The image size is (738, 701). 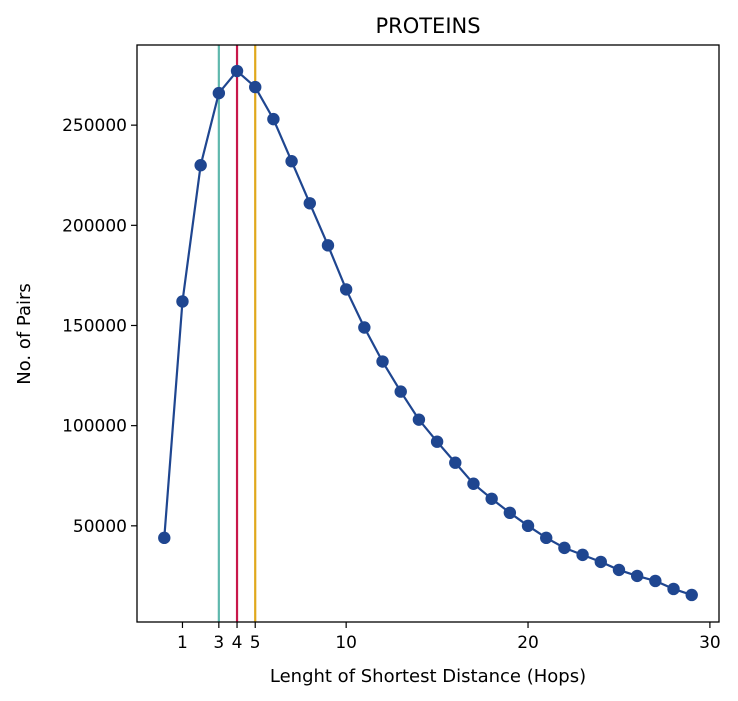 I want to click on y-tick-label: 150000, so click(x=94, y=326).